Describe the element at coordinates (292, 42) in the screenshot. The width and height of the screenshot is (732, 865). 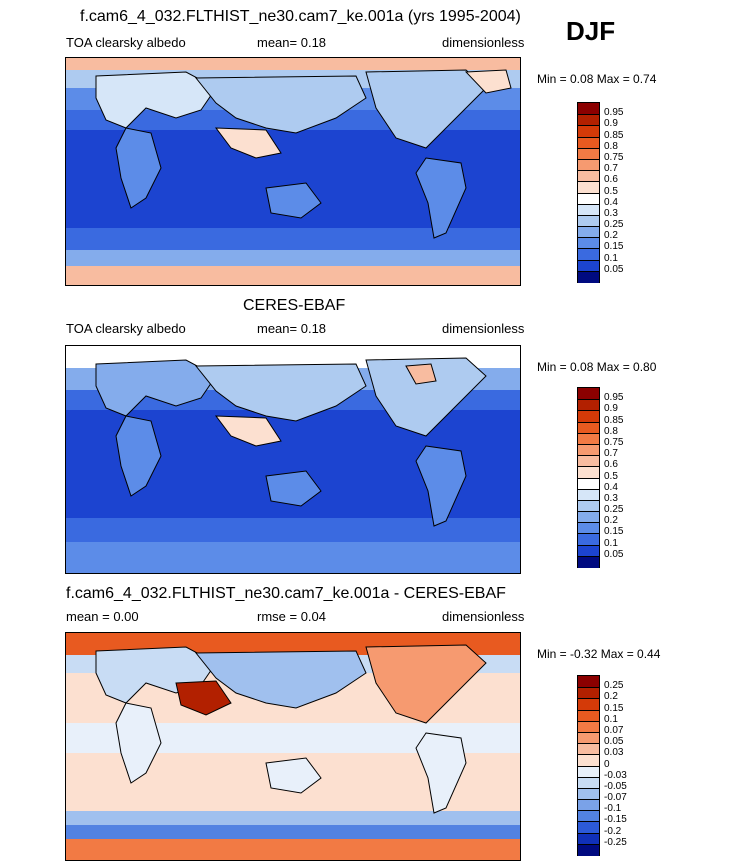
I see `panel1-mean-label: mean= 0.18` at that location.